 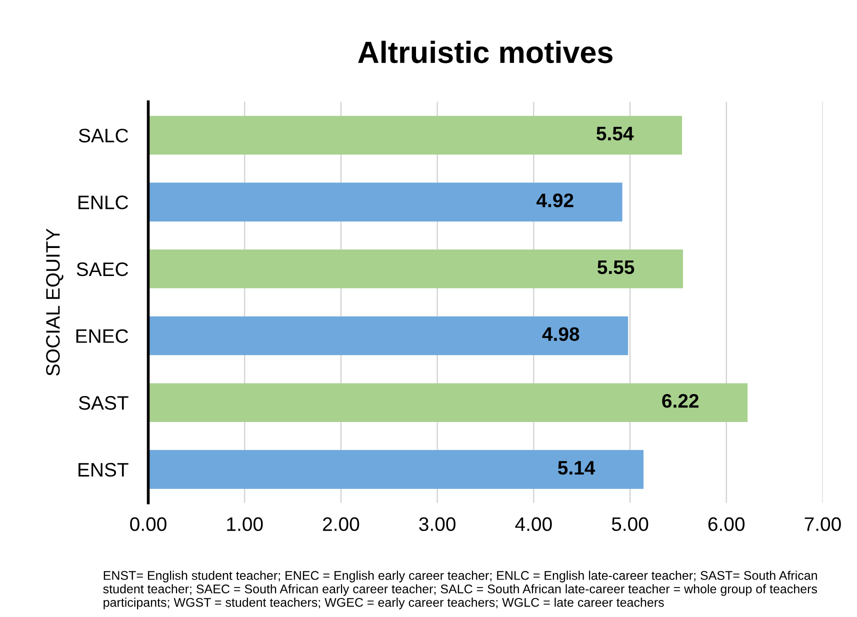 I want to click on y-tick-label: ENLC, so click(x=103, y=203).